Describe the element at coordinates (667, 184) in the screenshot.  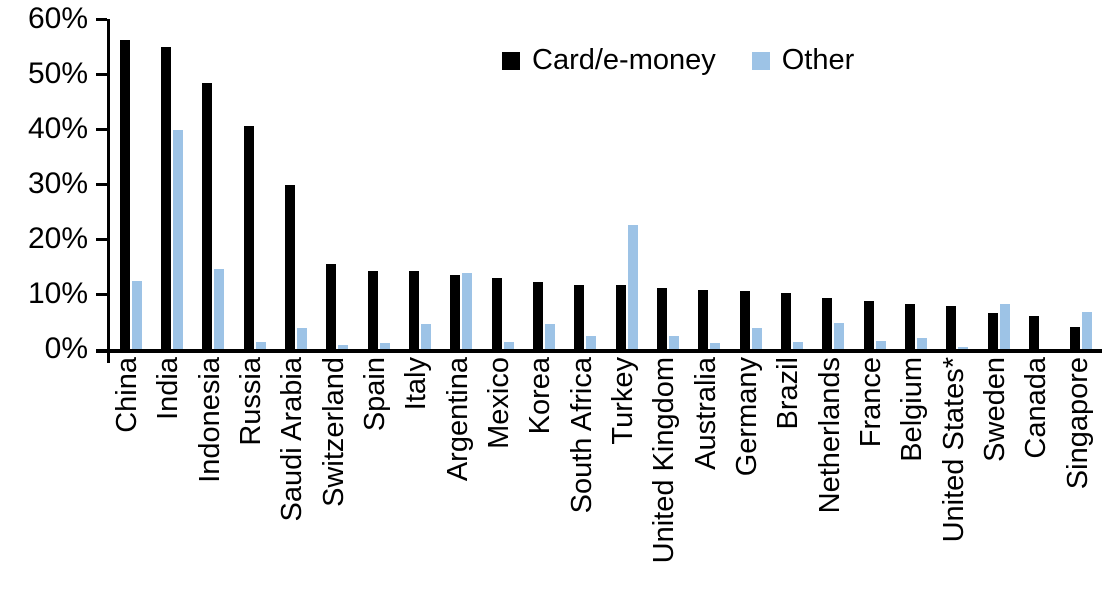
I see `bar-group-united-kingdom` at that location.